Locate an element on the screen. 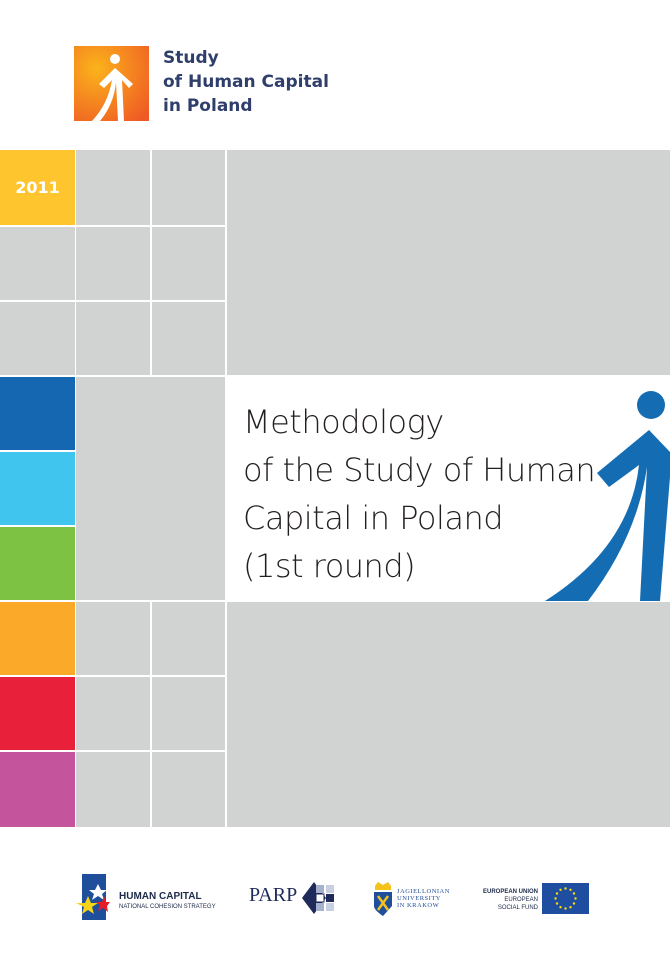 The image size is (670, 967). color-cell-pink is located at coordinates (37, 789).